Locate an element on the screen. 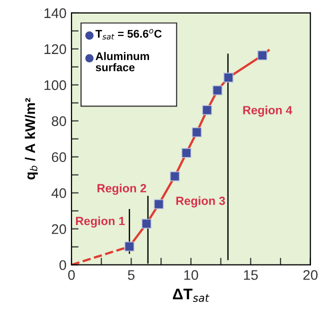 The image size is (325, 323). annotation: Region 2 is located at coordinates (122, 189).